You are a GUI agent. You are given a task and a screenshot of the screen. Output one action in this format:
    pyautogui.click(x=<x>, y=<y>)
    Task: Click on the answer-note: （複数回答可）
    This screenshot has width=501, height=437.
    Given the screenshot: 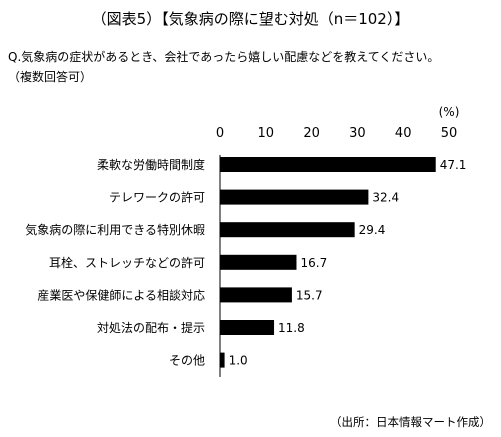 What is the action you would take?
    pyautogui.click(x=50, y=77)
    